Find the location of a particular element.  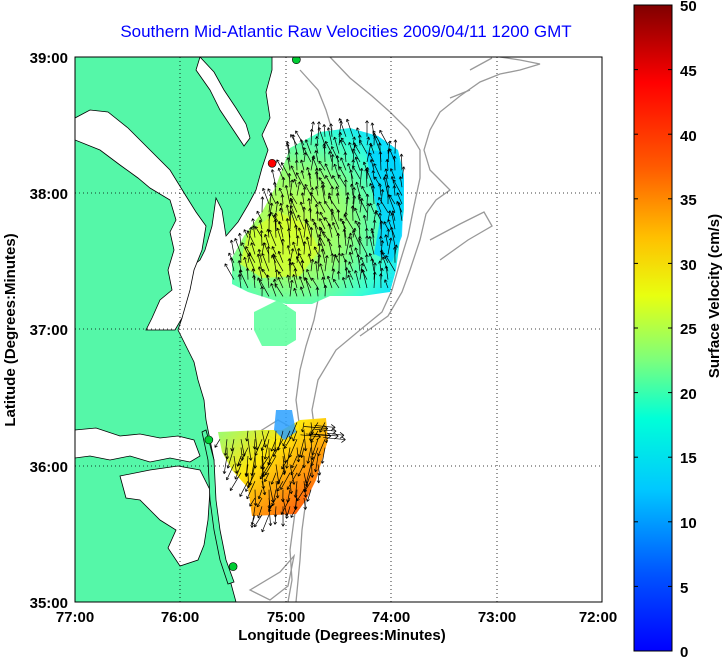

y-tick: 36:00 is located at coordinates (49, 467).